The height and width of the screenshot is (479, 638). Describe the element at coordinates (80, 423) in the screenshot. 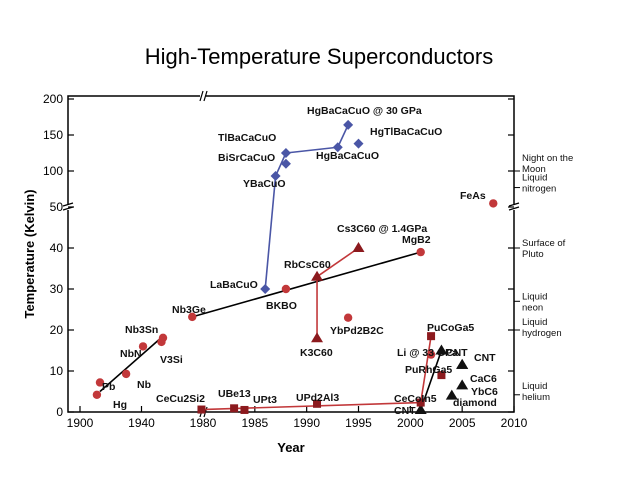

I see `x-tick-label: 1900` at that location.